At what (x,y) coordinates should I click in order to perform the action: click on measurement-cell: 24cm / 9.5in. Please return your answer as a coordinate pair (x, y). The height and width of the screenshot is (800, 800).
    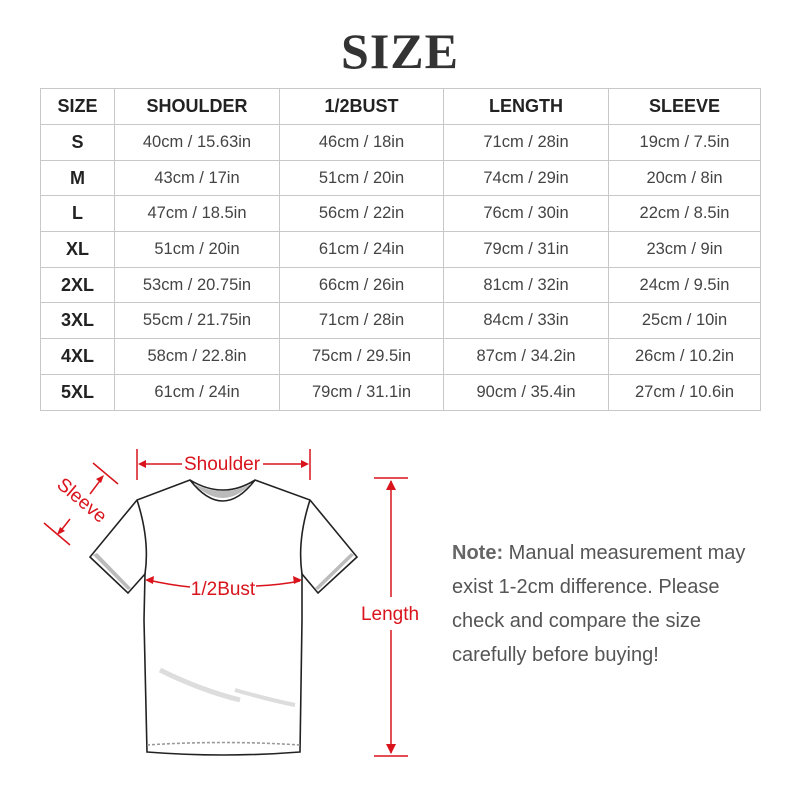
    Looking at the image, I should click on (684, 285).